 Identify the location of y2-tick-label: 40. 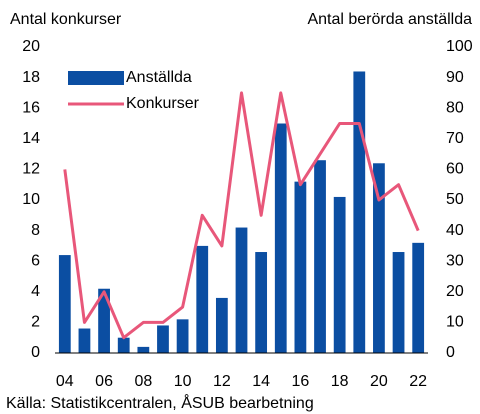
(455, 230).